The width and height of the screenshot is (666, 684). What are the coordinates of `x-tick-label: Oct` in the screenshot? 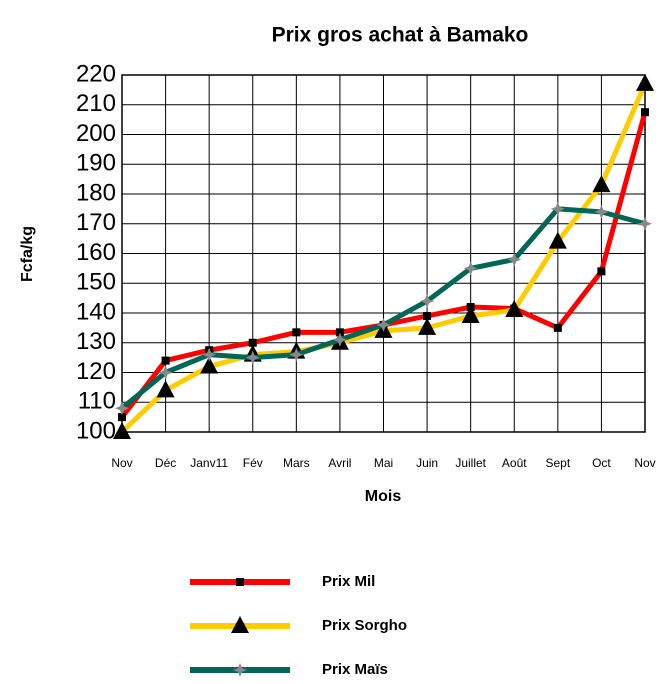 It's located at (601, 463).